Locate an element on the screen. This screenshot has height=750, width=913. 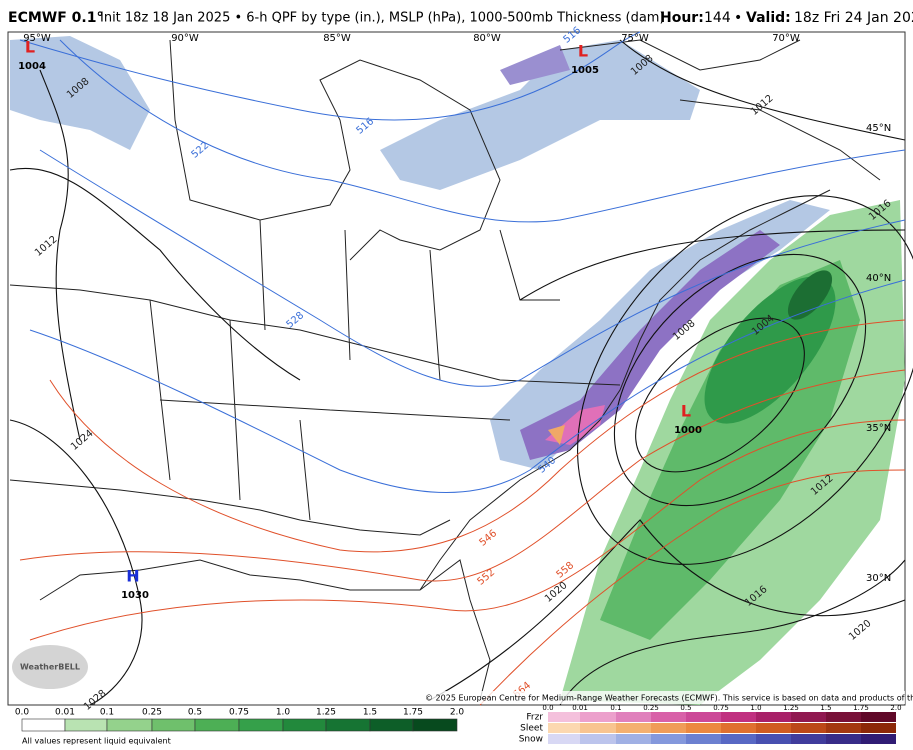
lat-label: 40°N is located at coordinates (878, 278).